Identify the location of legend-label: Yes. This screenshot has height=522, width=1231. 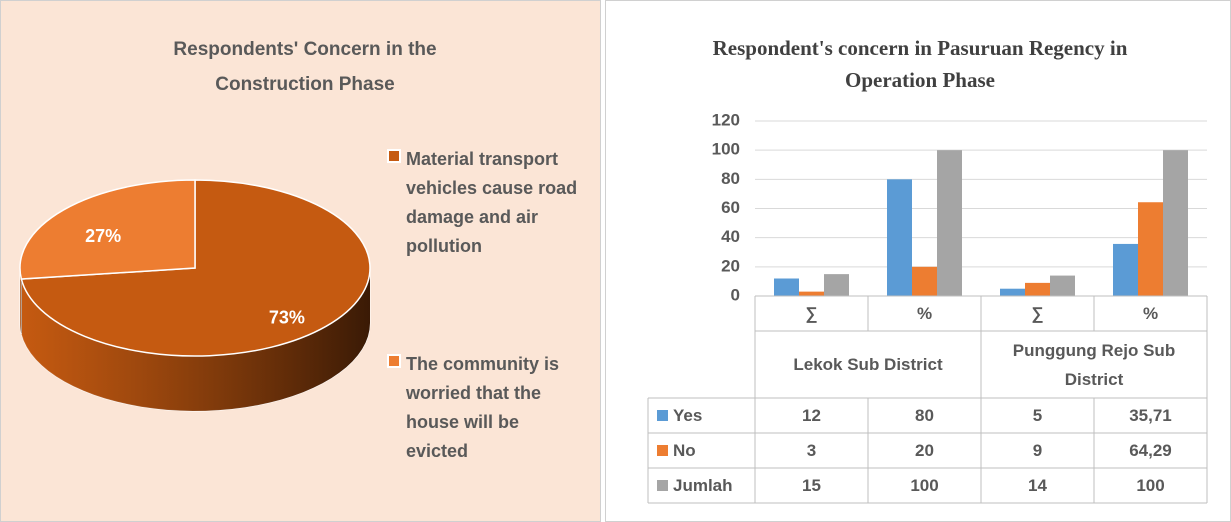
(688, 415).